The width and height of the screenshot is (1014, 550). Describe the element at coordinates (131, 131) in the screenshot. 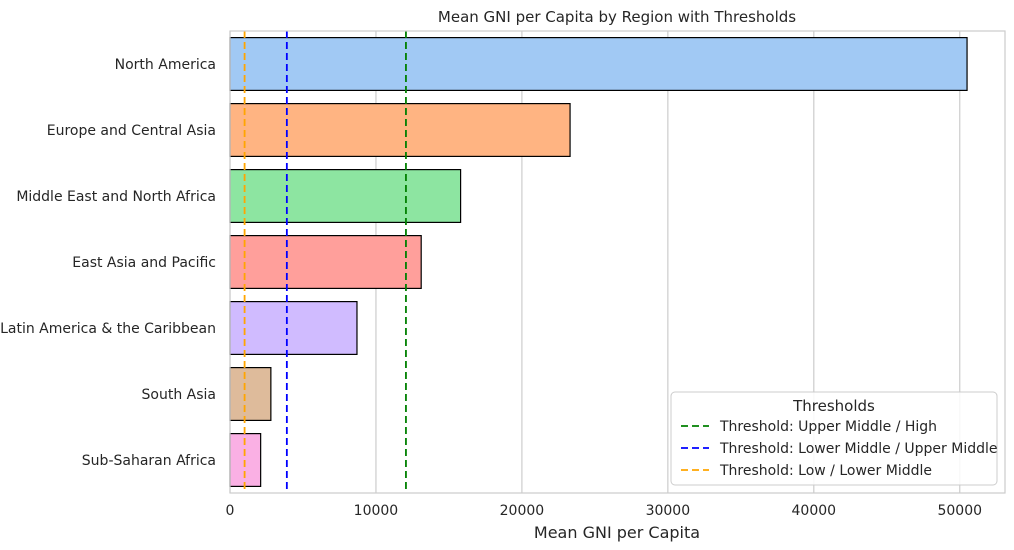

I see `category-label: Europe and Central Asia` at that location.